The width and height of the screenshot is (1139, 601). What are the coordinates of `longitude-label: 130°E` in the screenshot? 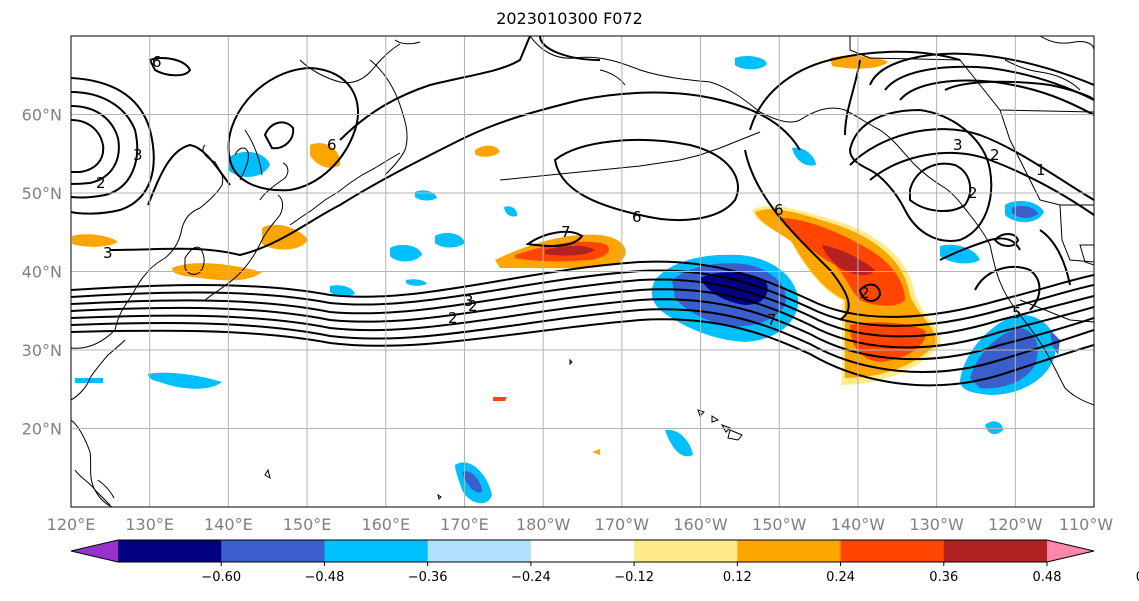 It's located at (149, 524).